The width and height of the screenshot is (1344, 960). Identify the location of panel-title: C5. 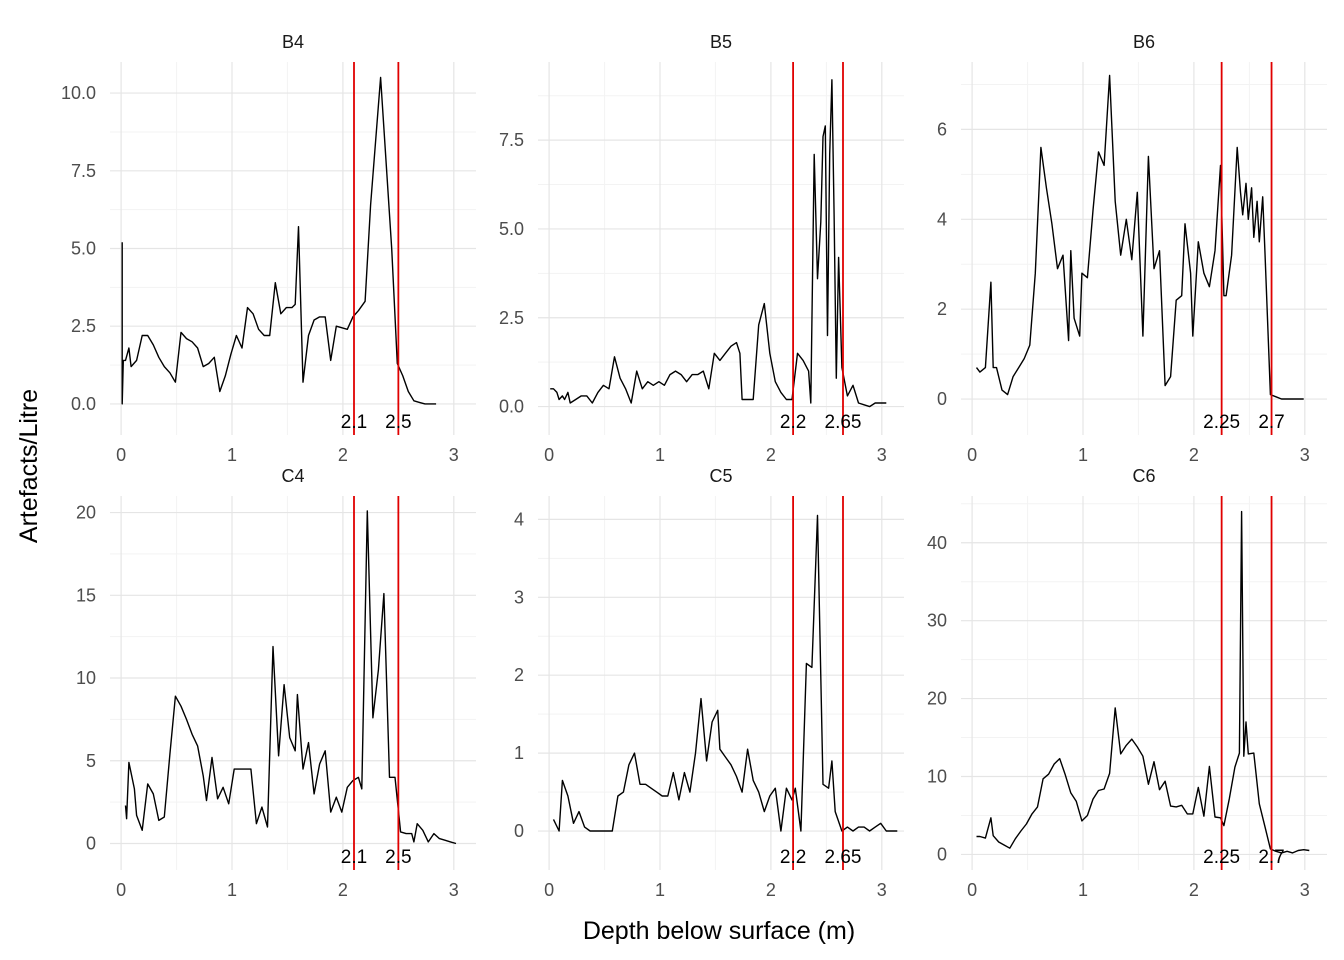
(720, 476).